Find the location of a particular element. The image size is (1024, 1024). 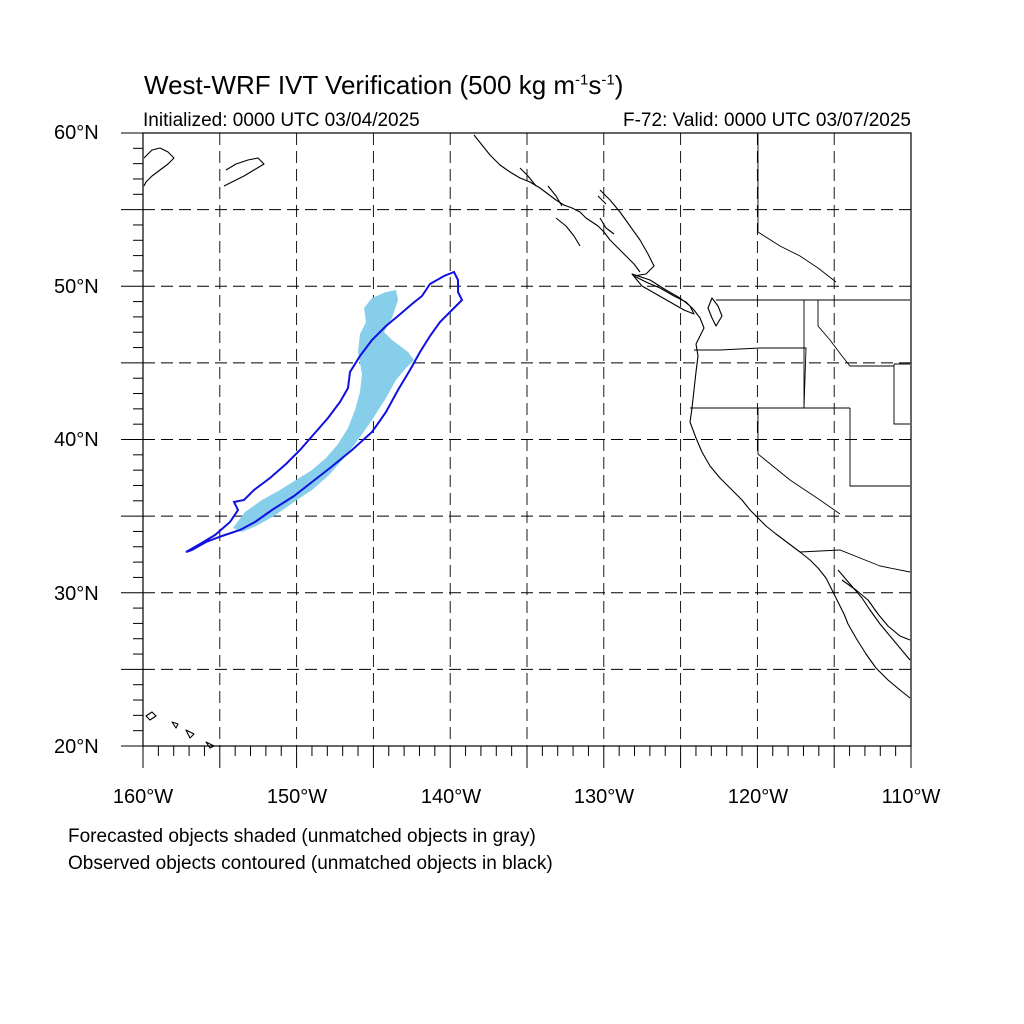

gulf-of-california is located at coordinates (876, 610).